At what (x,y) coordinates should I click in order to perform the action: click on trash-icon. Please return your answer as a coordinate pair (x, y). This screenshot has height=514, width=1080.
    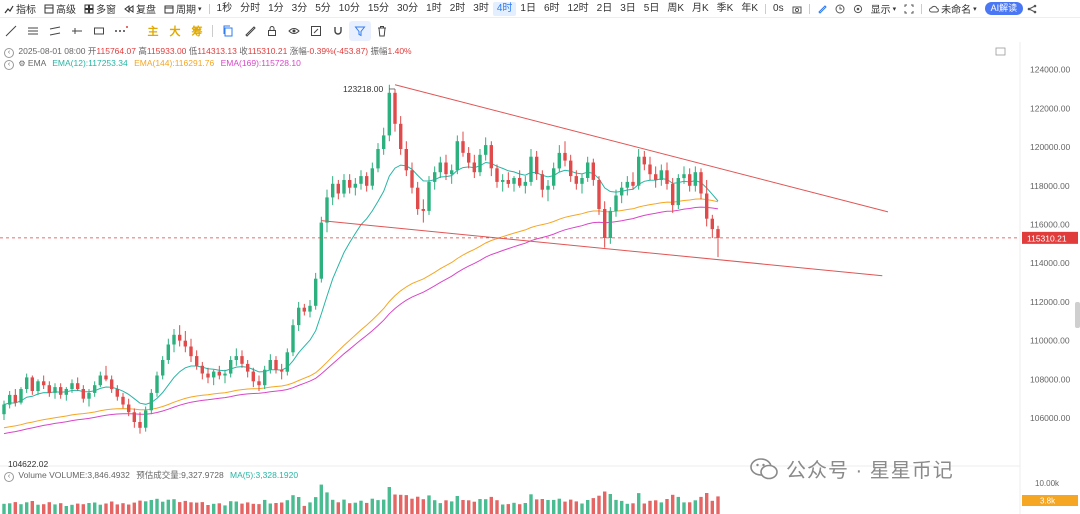
    Looking at the image, I should click on (382, 31).